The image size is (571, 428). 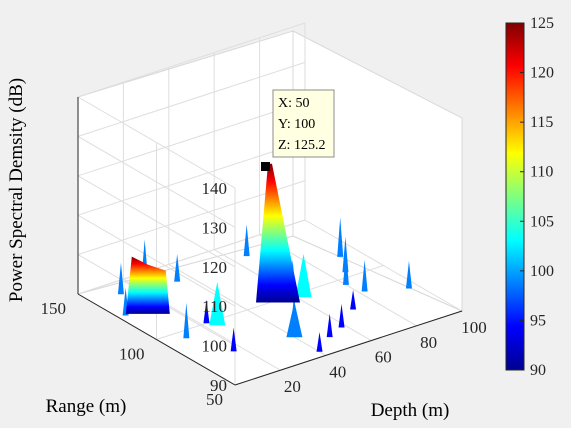 I want to click on x-axis-line, so click(x=348, y=348).